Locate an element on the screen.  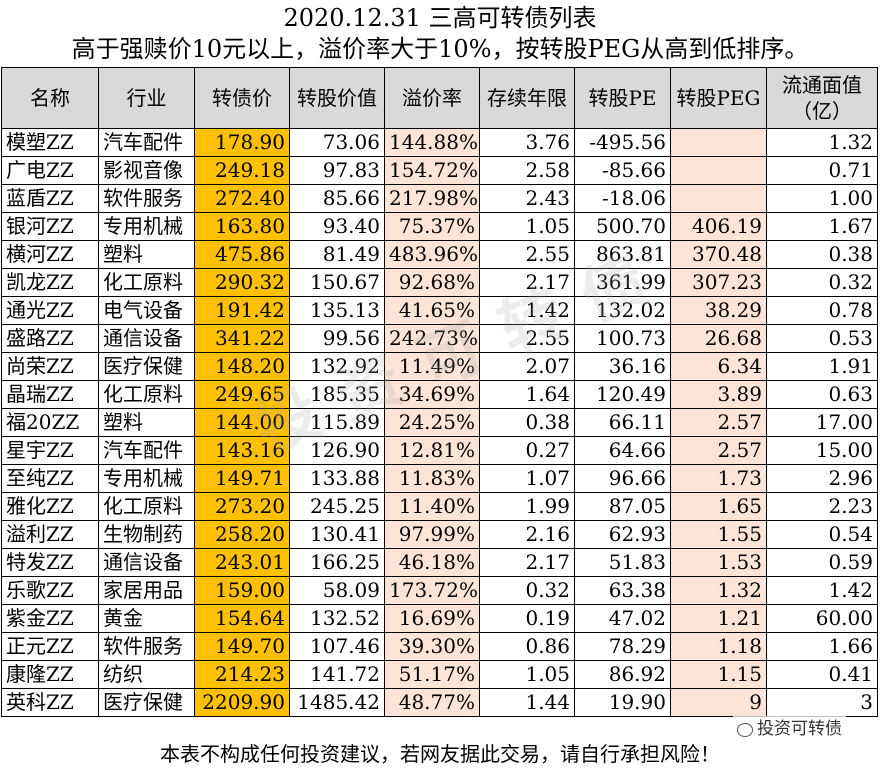
header-bond-price: 转债价 is located at coordinates (242, 98).